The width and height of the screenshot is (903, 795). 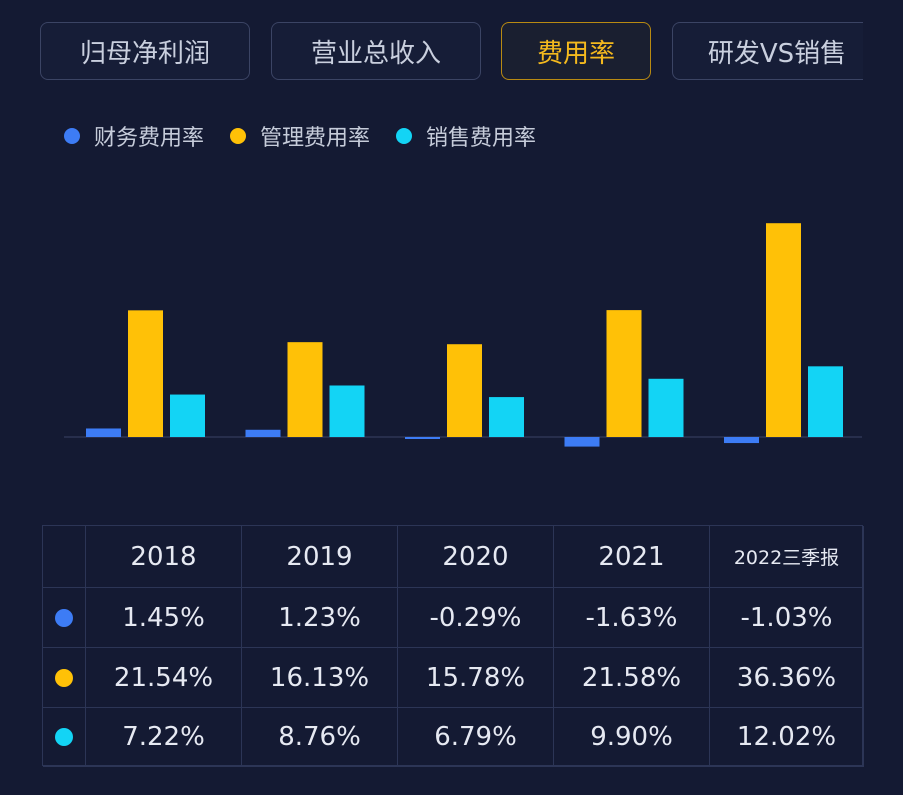 What do you see at coordinates (787, 678) in the screenshot?
I see `table-cell: 36.36%` at bounding box center [787, 678].